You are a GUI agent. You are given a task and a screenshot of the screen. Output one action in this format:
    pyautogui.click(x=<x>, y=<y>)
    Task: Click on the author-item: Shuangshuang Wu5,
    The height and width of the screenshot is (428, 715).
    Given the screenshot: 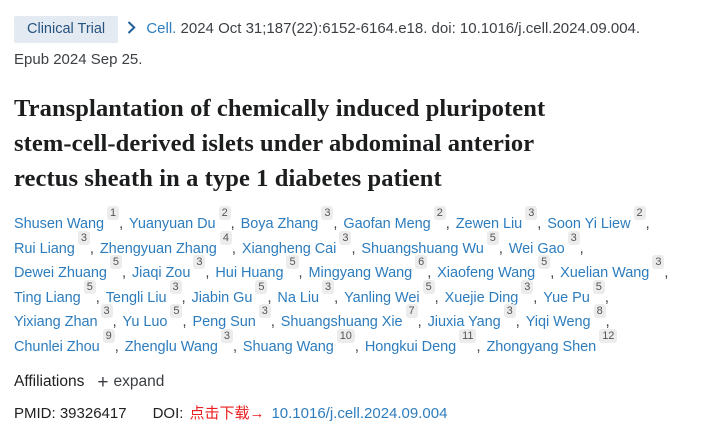 What is the action you would take?
    pyautogui.click(x=434, y=243)
    